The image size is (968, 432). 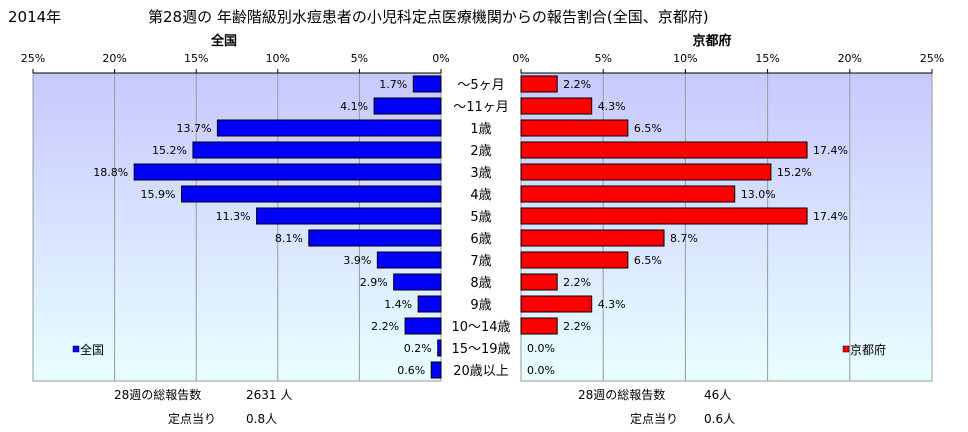 I want to click on national-data-label: 2.9%, so click(x=374, y=282).